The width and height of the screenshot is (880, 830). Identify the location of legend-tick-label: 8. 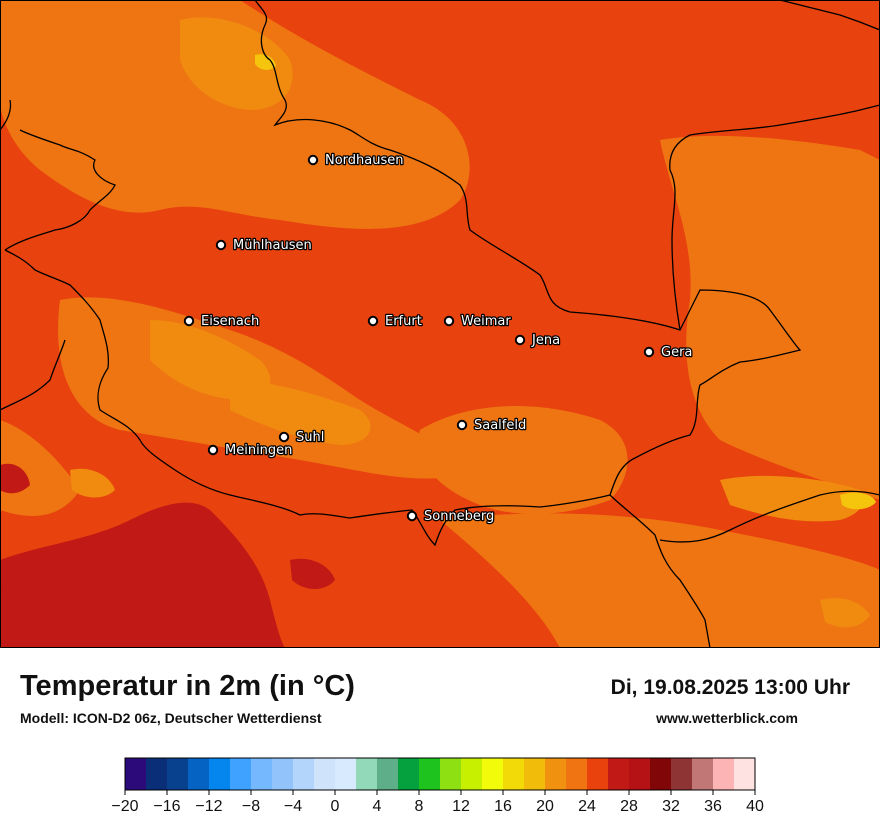
(419, 806).